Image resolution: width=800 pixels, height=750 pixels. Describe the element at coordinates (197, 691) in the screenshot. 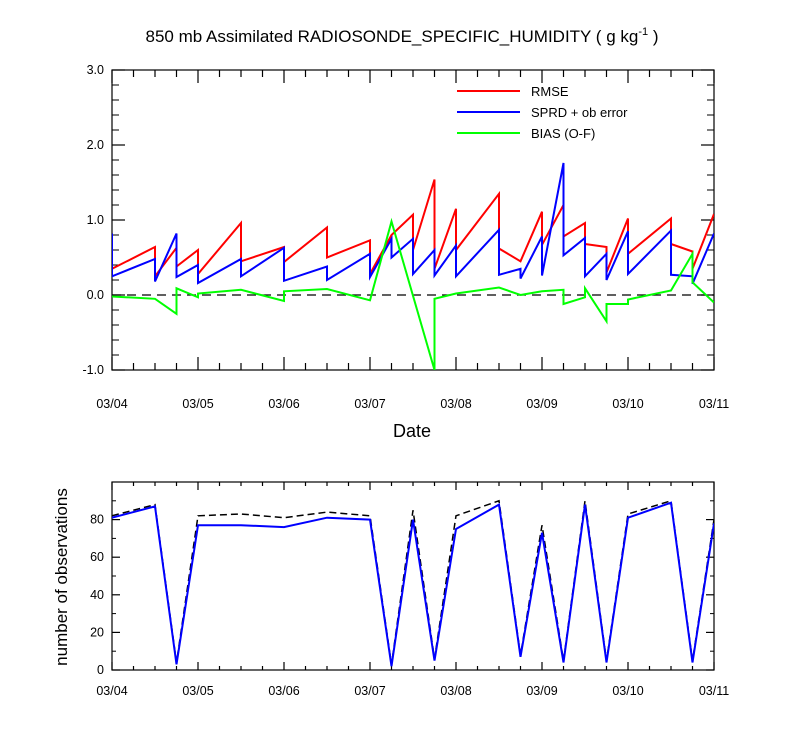

I see `bottom-x-tick-label: 03/05` at that location.